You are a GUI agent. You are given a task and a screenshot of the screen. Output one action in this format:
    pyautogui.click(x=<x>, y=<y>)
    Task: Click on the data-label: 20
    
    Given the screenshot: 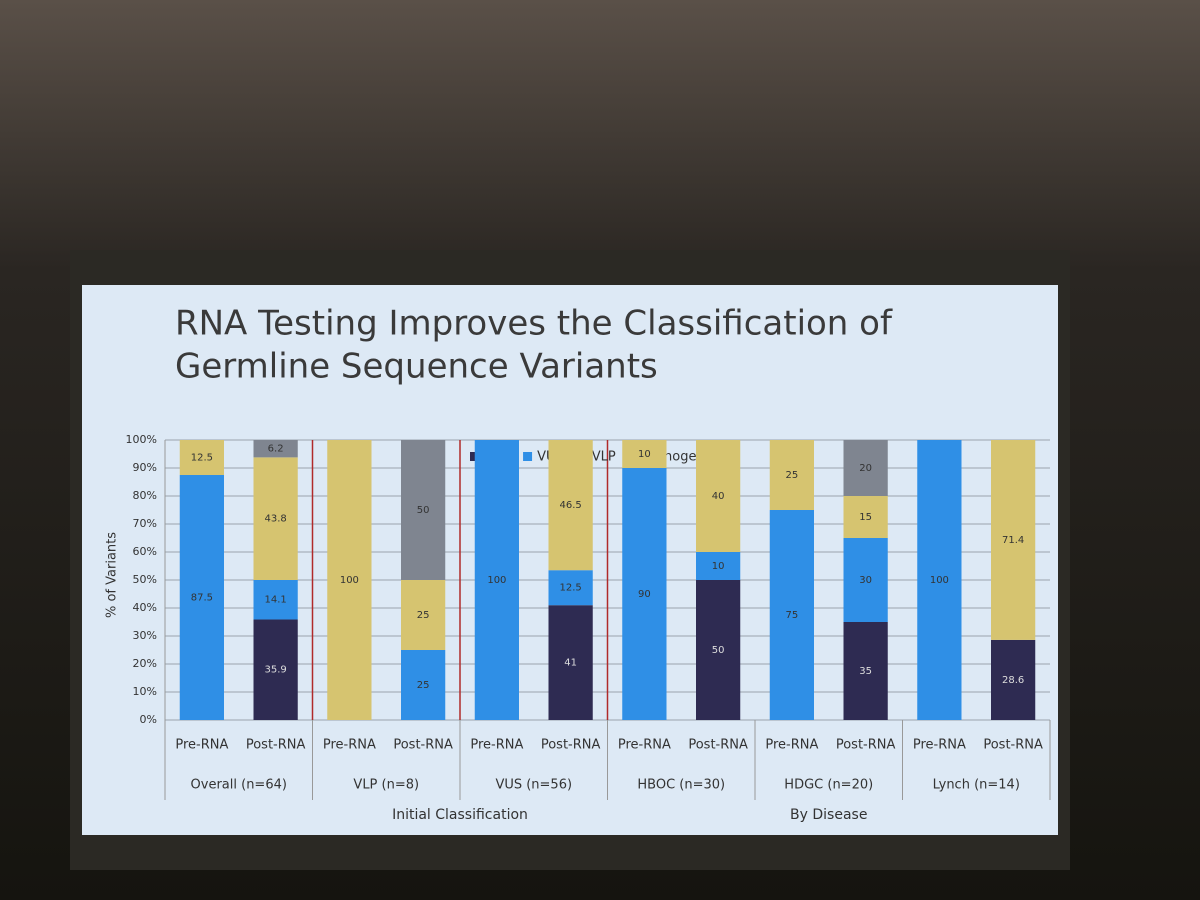 What is the action you would take?
    pyautogui.click(x=865, y=468)
    